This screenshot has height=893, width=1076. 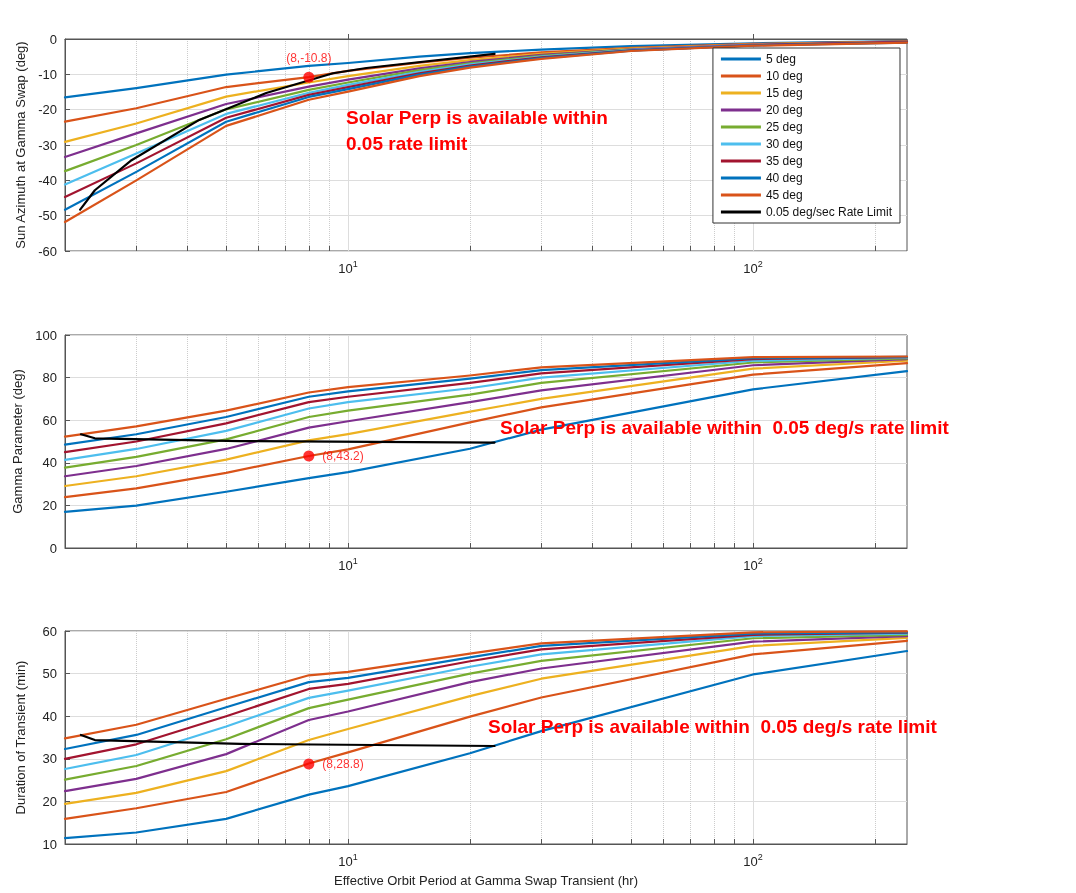 I want to click on legend-label: 20 deg, so click(x=784, y=110).